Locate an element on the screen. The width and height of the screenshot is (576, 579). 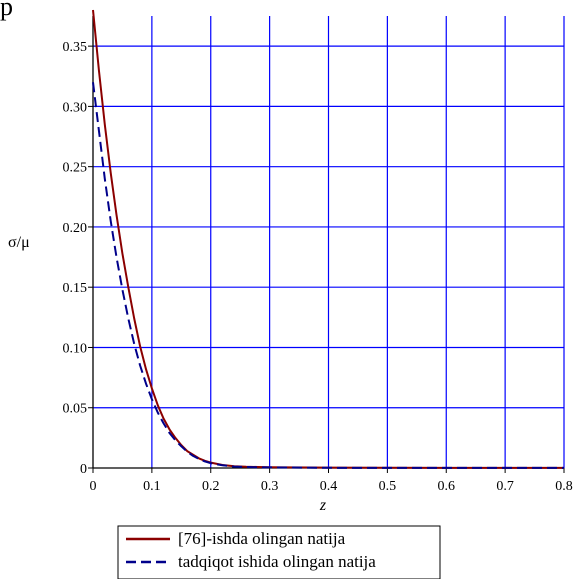
x-tick-label: 0.6 is located at coordinates (447, 486).